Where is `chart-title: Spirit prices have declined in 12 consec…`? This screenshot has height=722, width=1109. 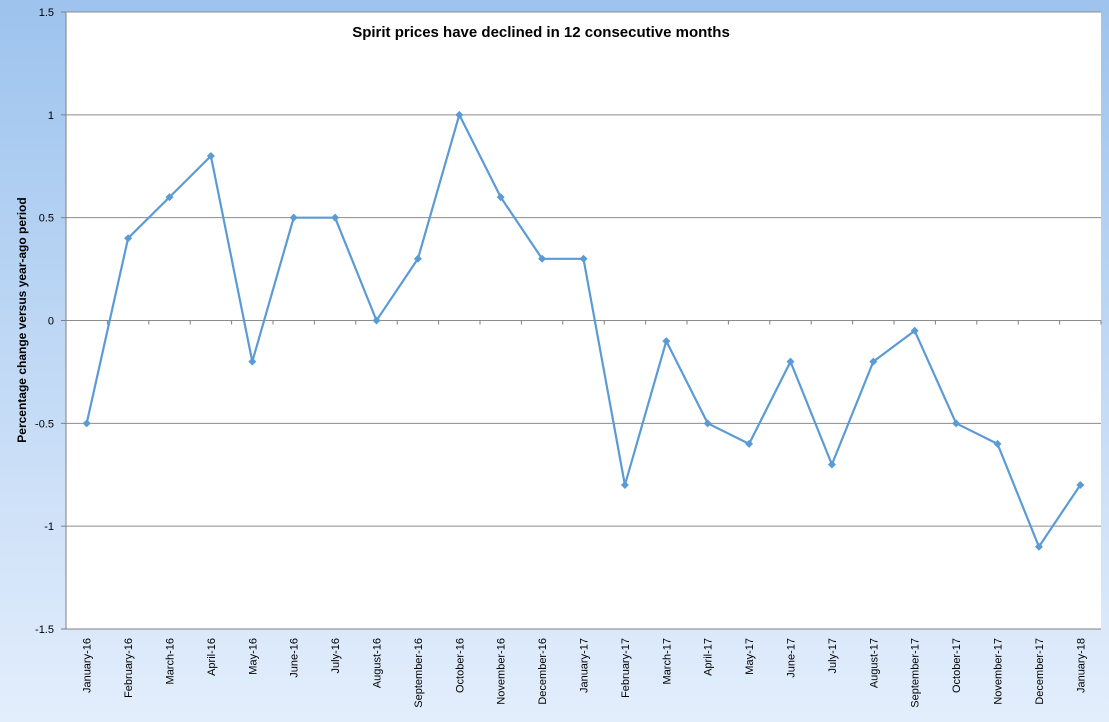 chart-title: Spirit prices have declined in 12 consec… is located at coordinates (541, 32).